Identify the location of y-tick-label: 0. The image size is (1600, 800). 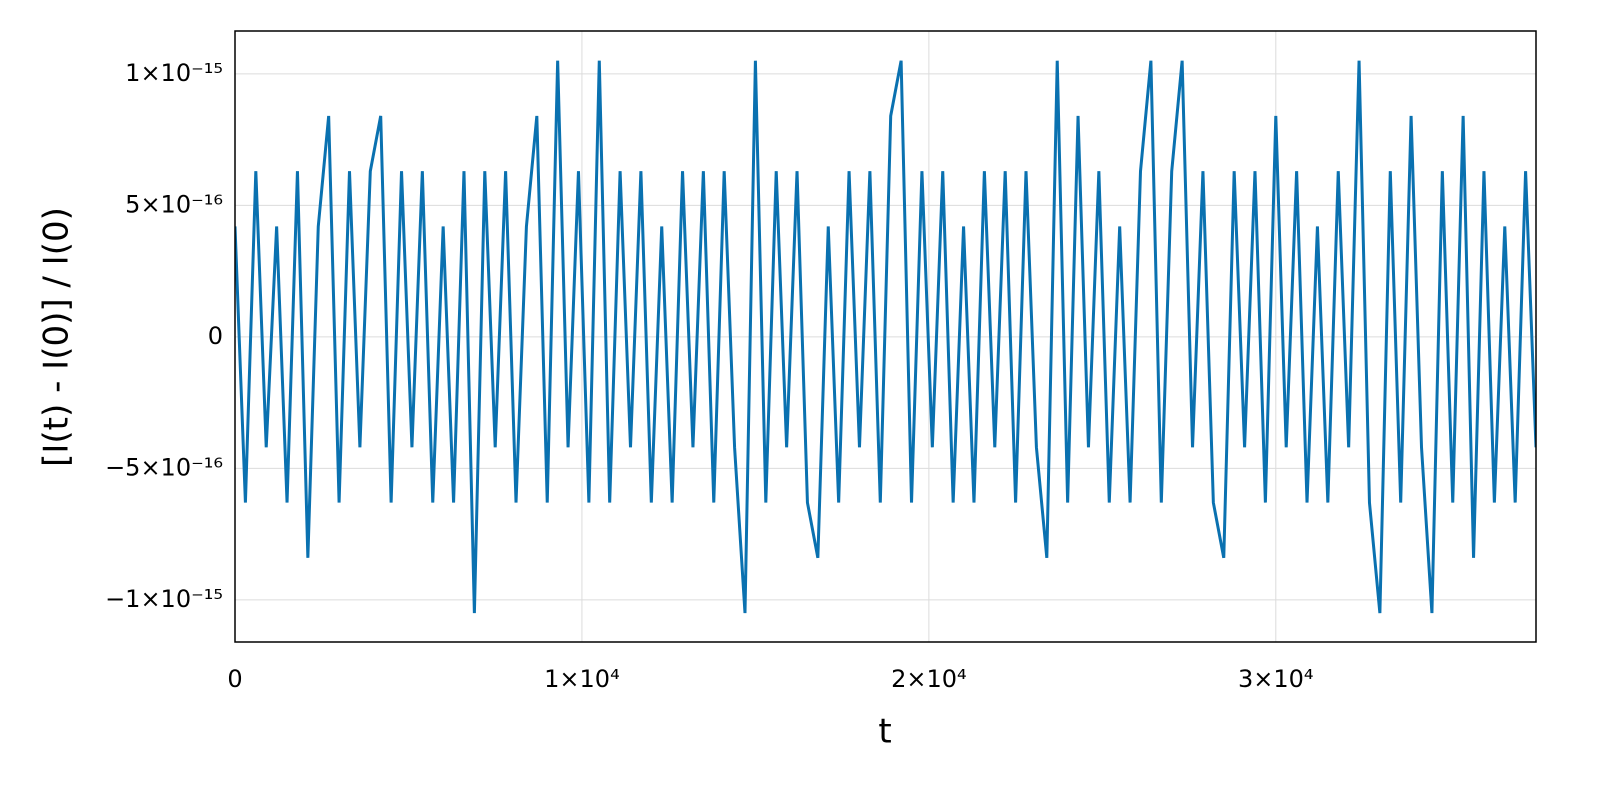
(215, 336).